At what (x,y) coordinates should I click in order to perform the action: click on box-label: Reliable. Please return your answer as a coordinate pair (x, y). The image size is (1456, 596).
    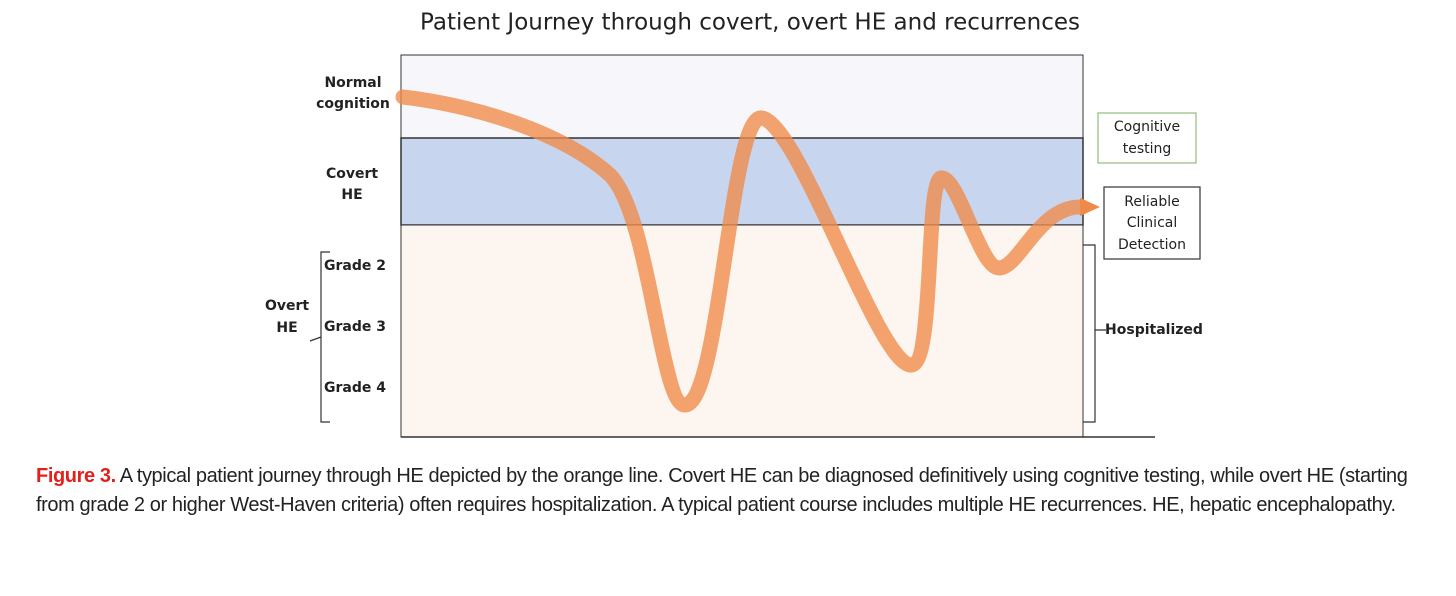
    Looking at the image, I should click on (1151, 202).